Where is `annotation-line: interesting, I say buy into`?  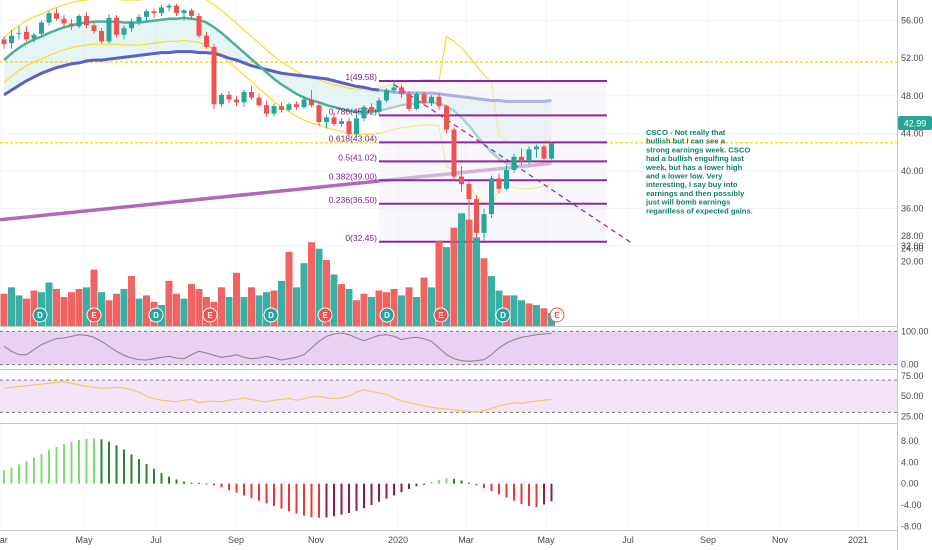
annotation-line: interesting, I say buy into is located at coordinates (692, 184).